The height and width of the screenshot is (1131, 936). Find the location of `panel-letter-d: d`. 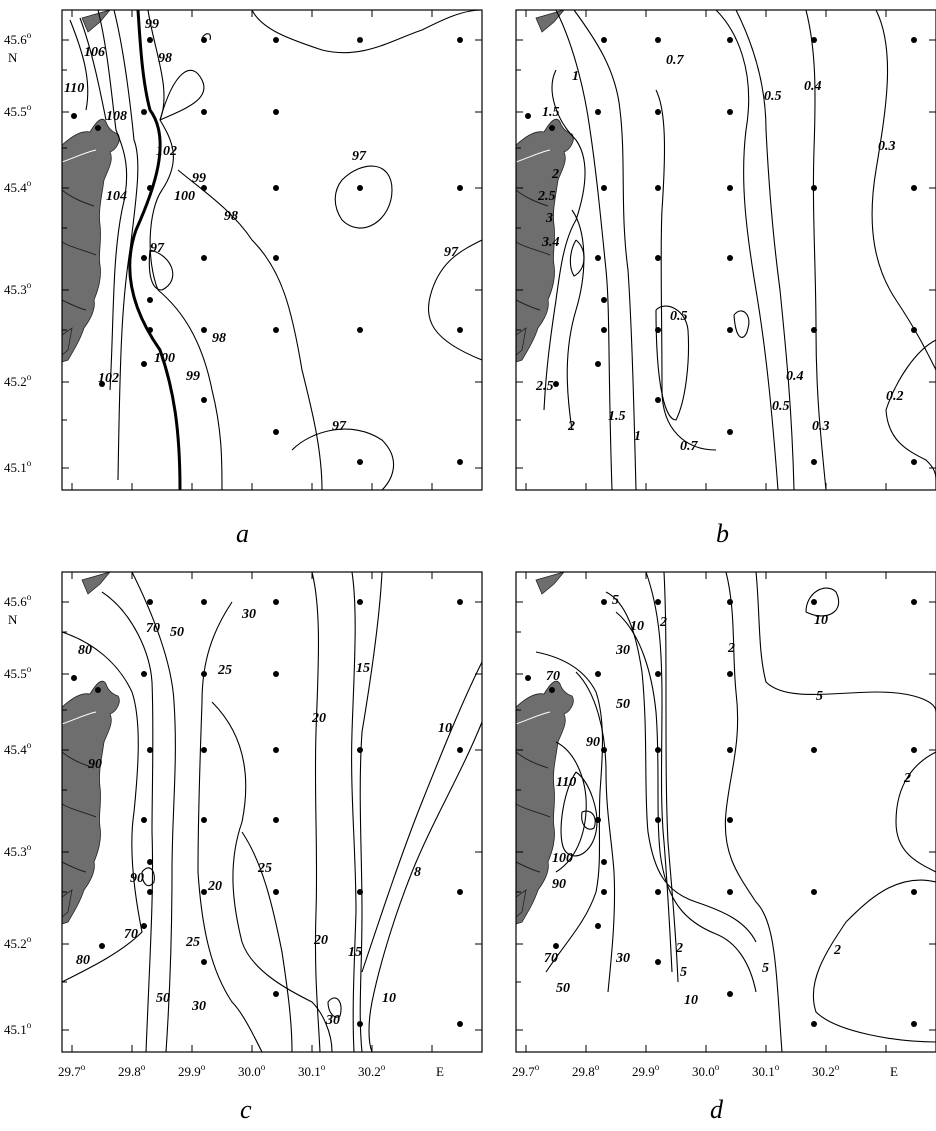

panel-letter-d: d is located at coordinates (717, 1109).